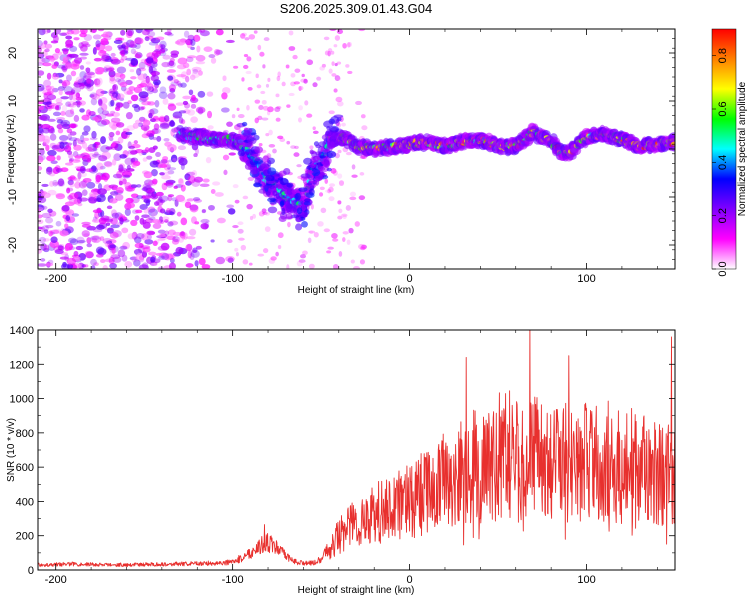 The width and height of the screenshot is (750, 600). What do you see at coordinates (13, 101) in the screenshot?
I see `y-tick-label: 10` at bounding box center [13, 101].